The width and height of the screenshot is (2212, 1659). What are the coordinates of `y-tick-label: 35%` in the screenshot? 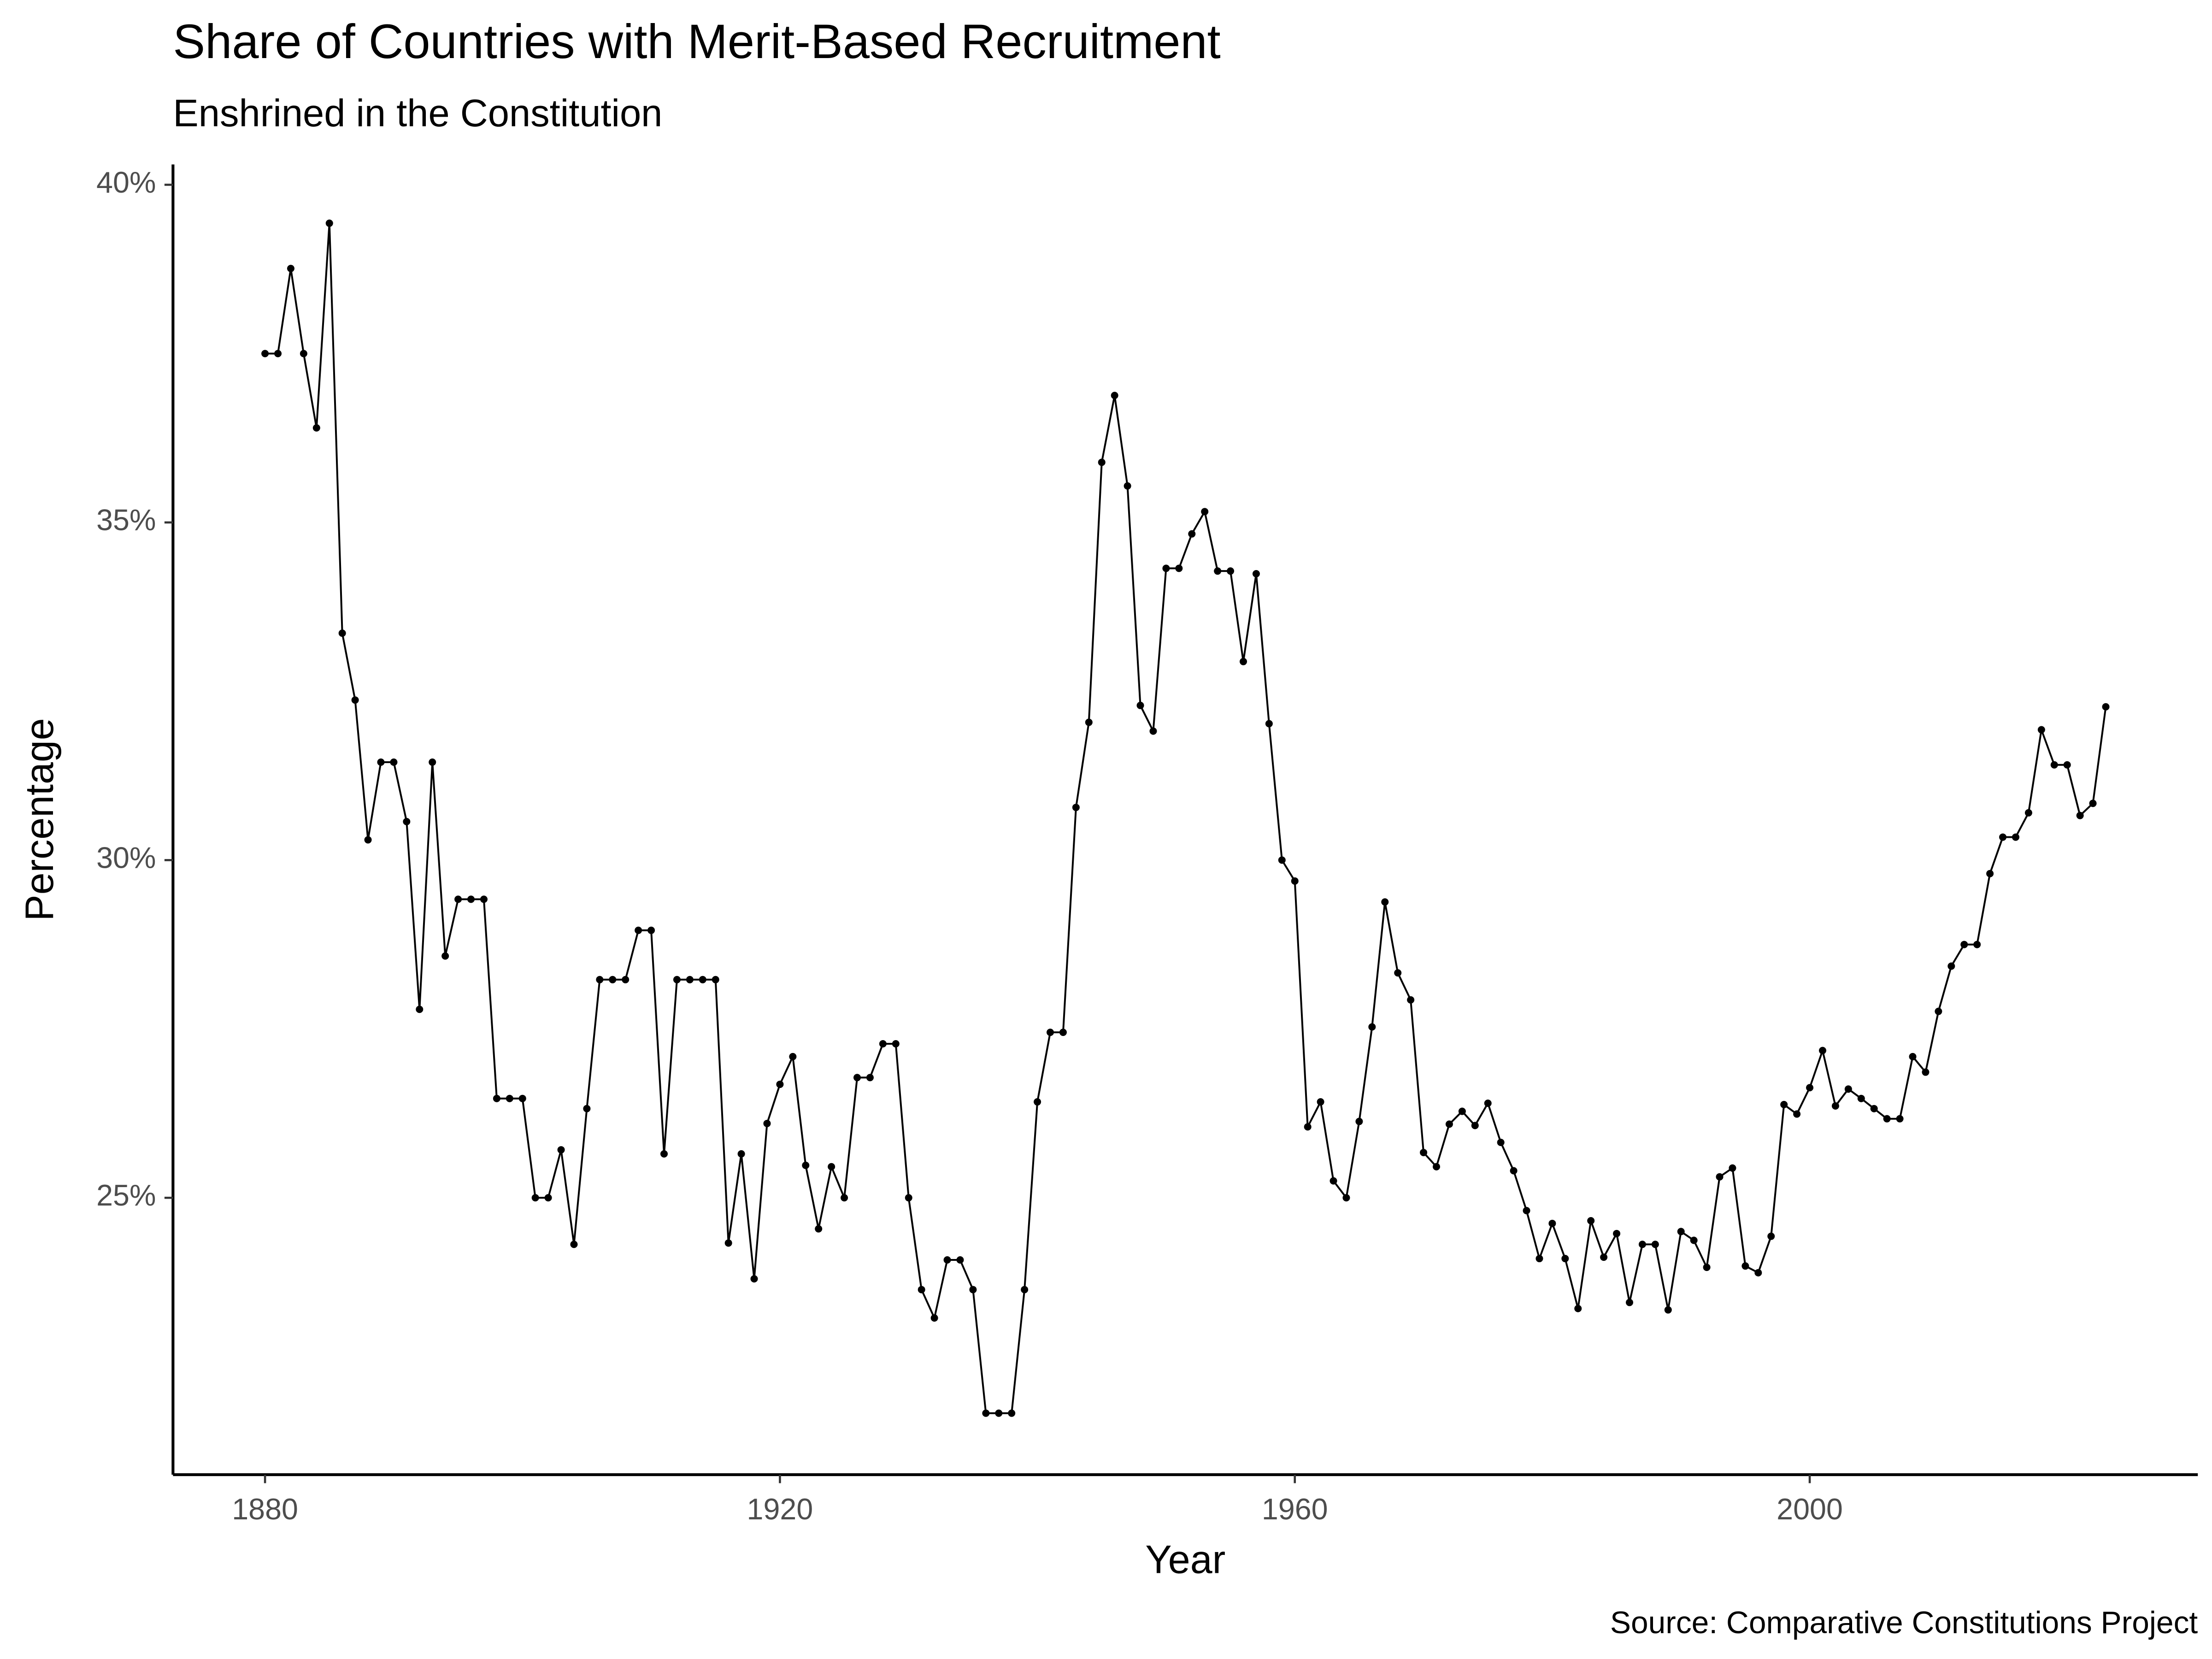 It's located at (126, 520).